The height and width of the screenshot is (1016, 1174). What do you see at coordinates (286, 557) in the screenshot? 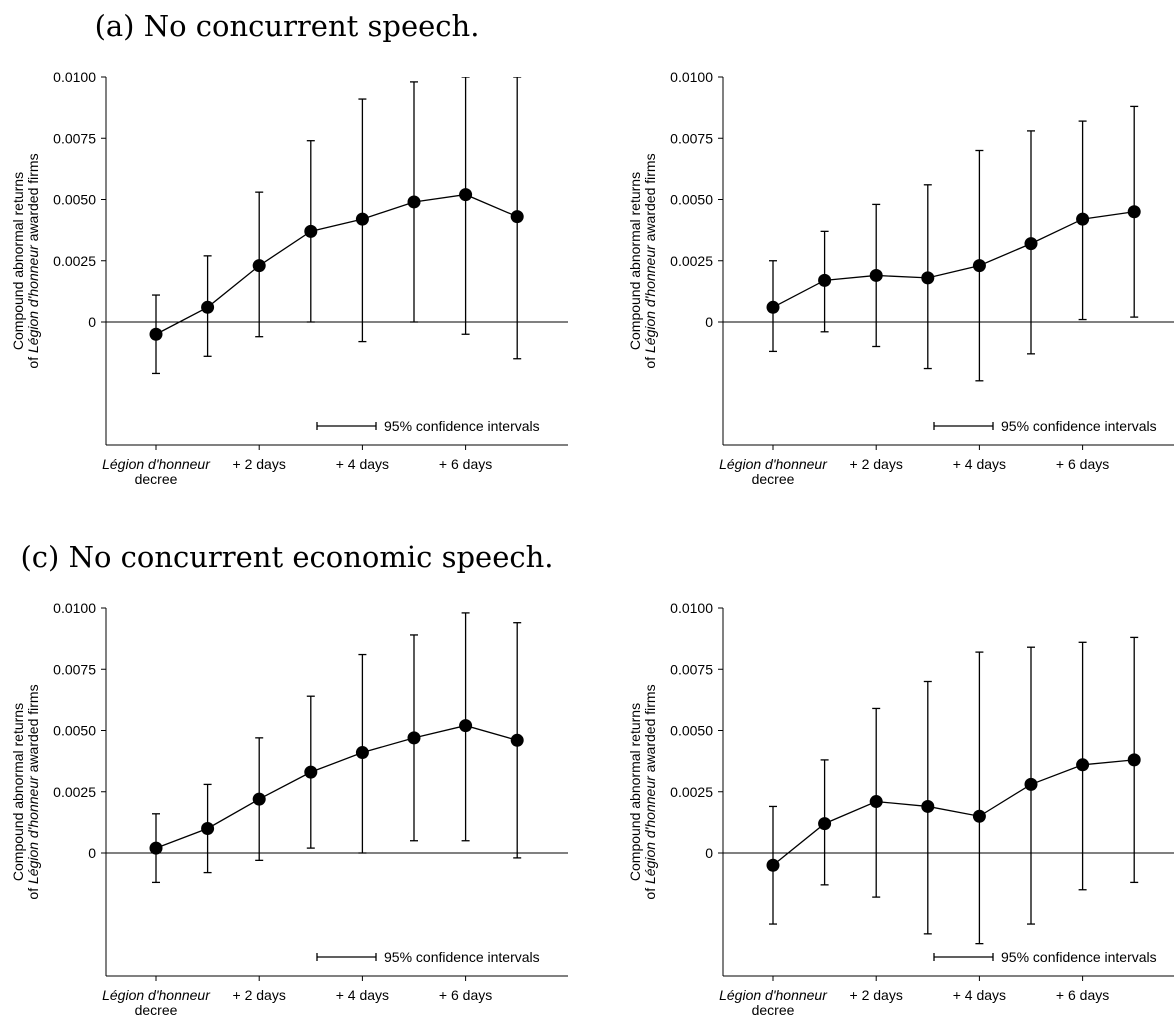
I see `panel-title: (c) No concurrent economic speech.` at bounding box center [286, 557].